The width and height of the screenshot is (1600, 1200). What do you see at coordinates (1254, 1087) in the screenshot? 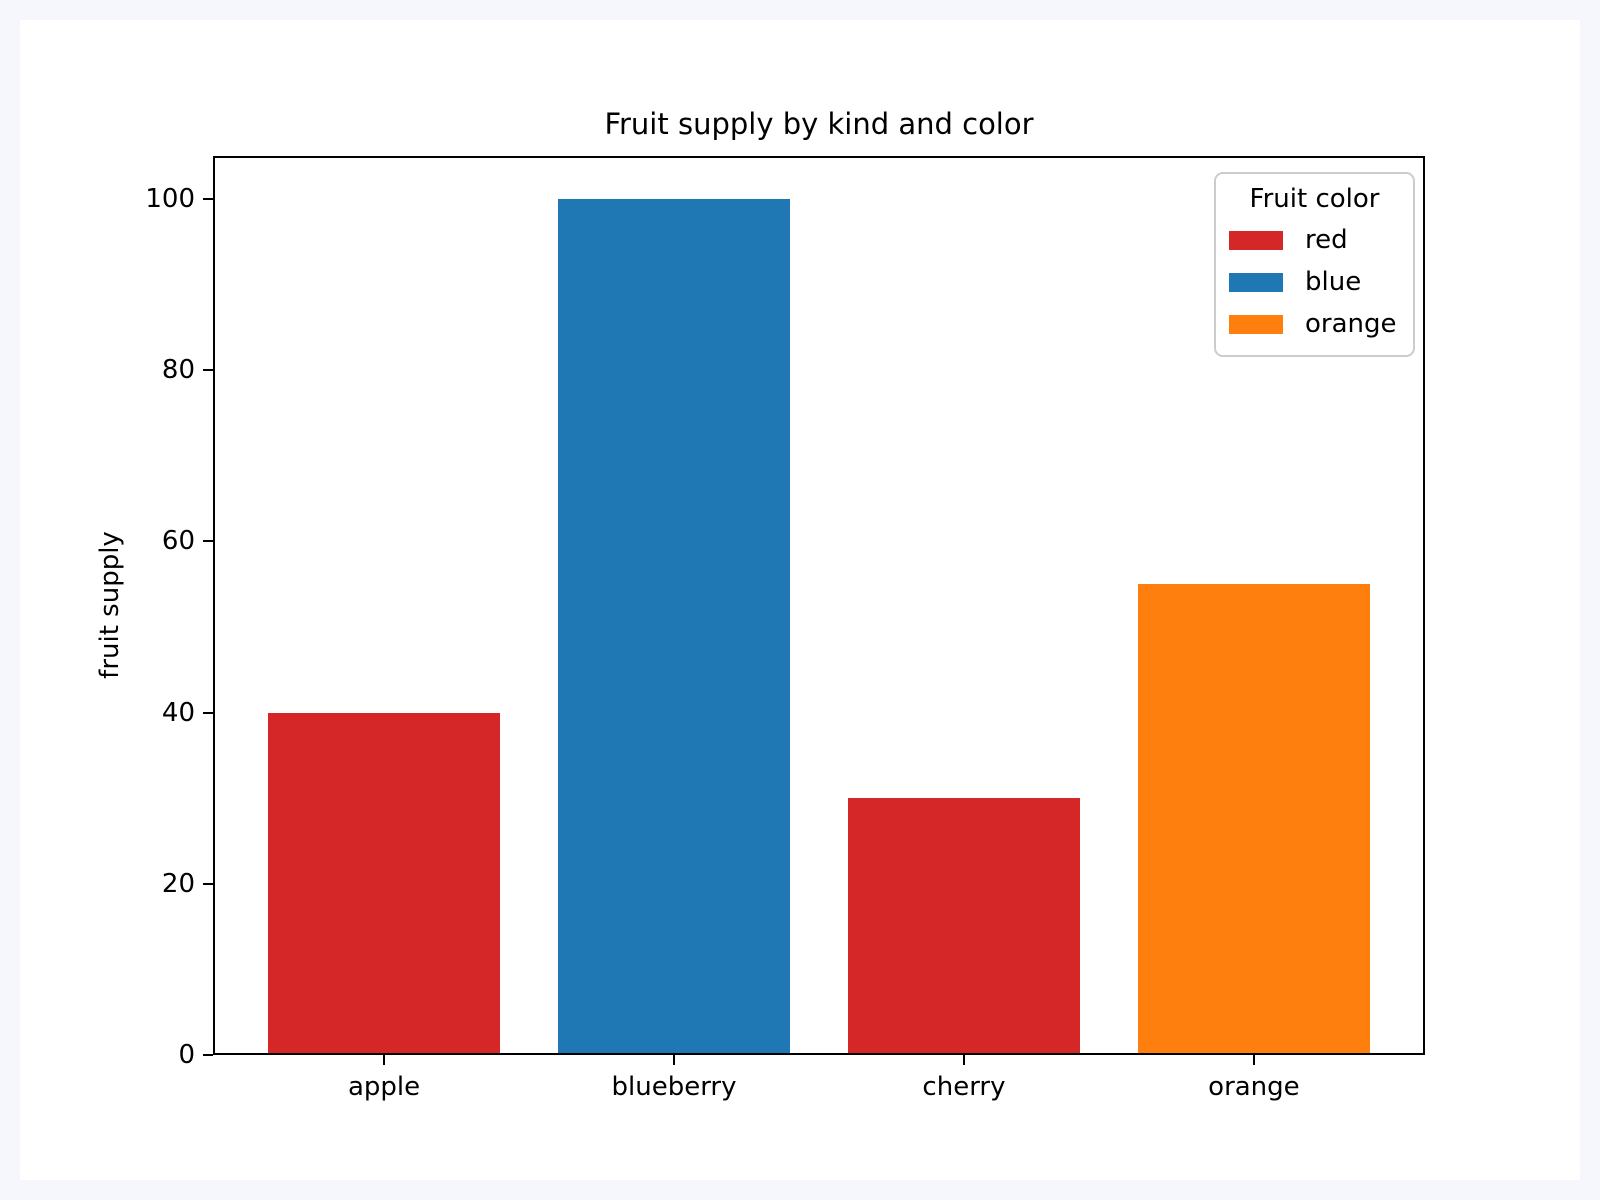
I see `x-tick-label-orange: orange` at bounding box center [1254, 1087].